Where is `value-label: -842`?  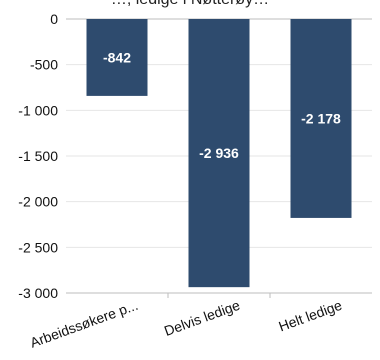
value-label: -842 is located at coordinates (117, 57).